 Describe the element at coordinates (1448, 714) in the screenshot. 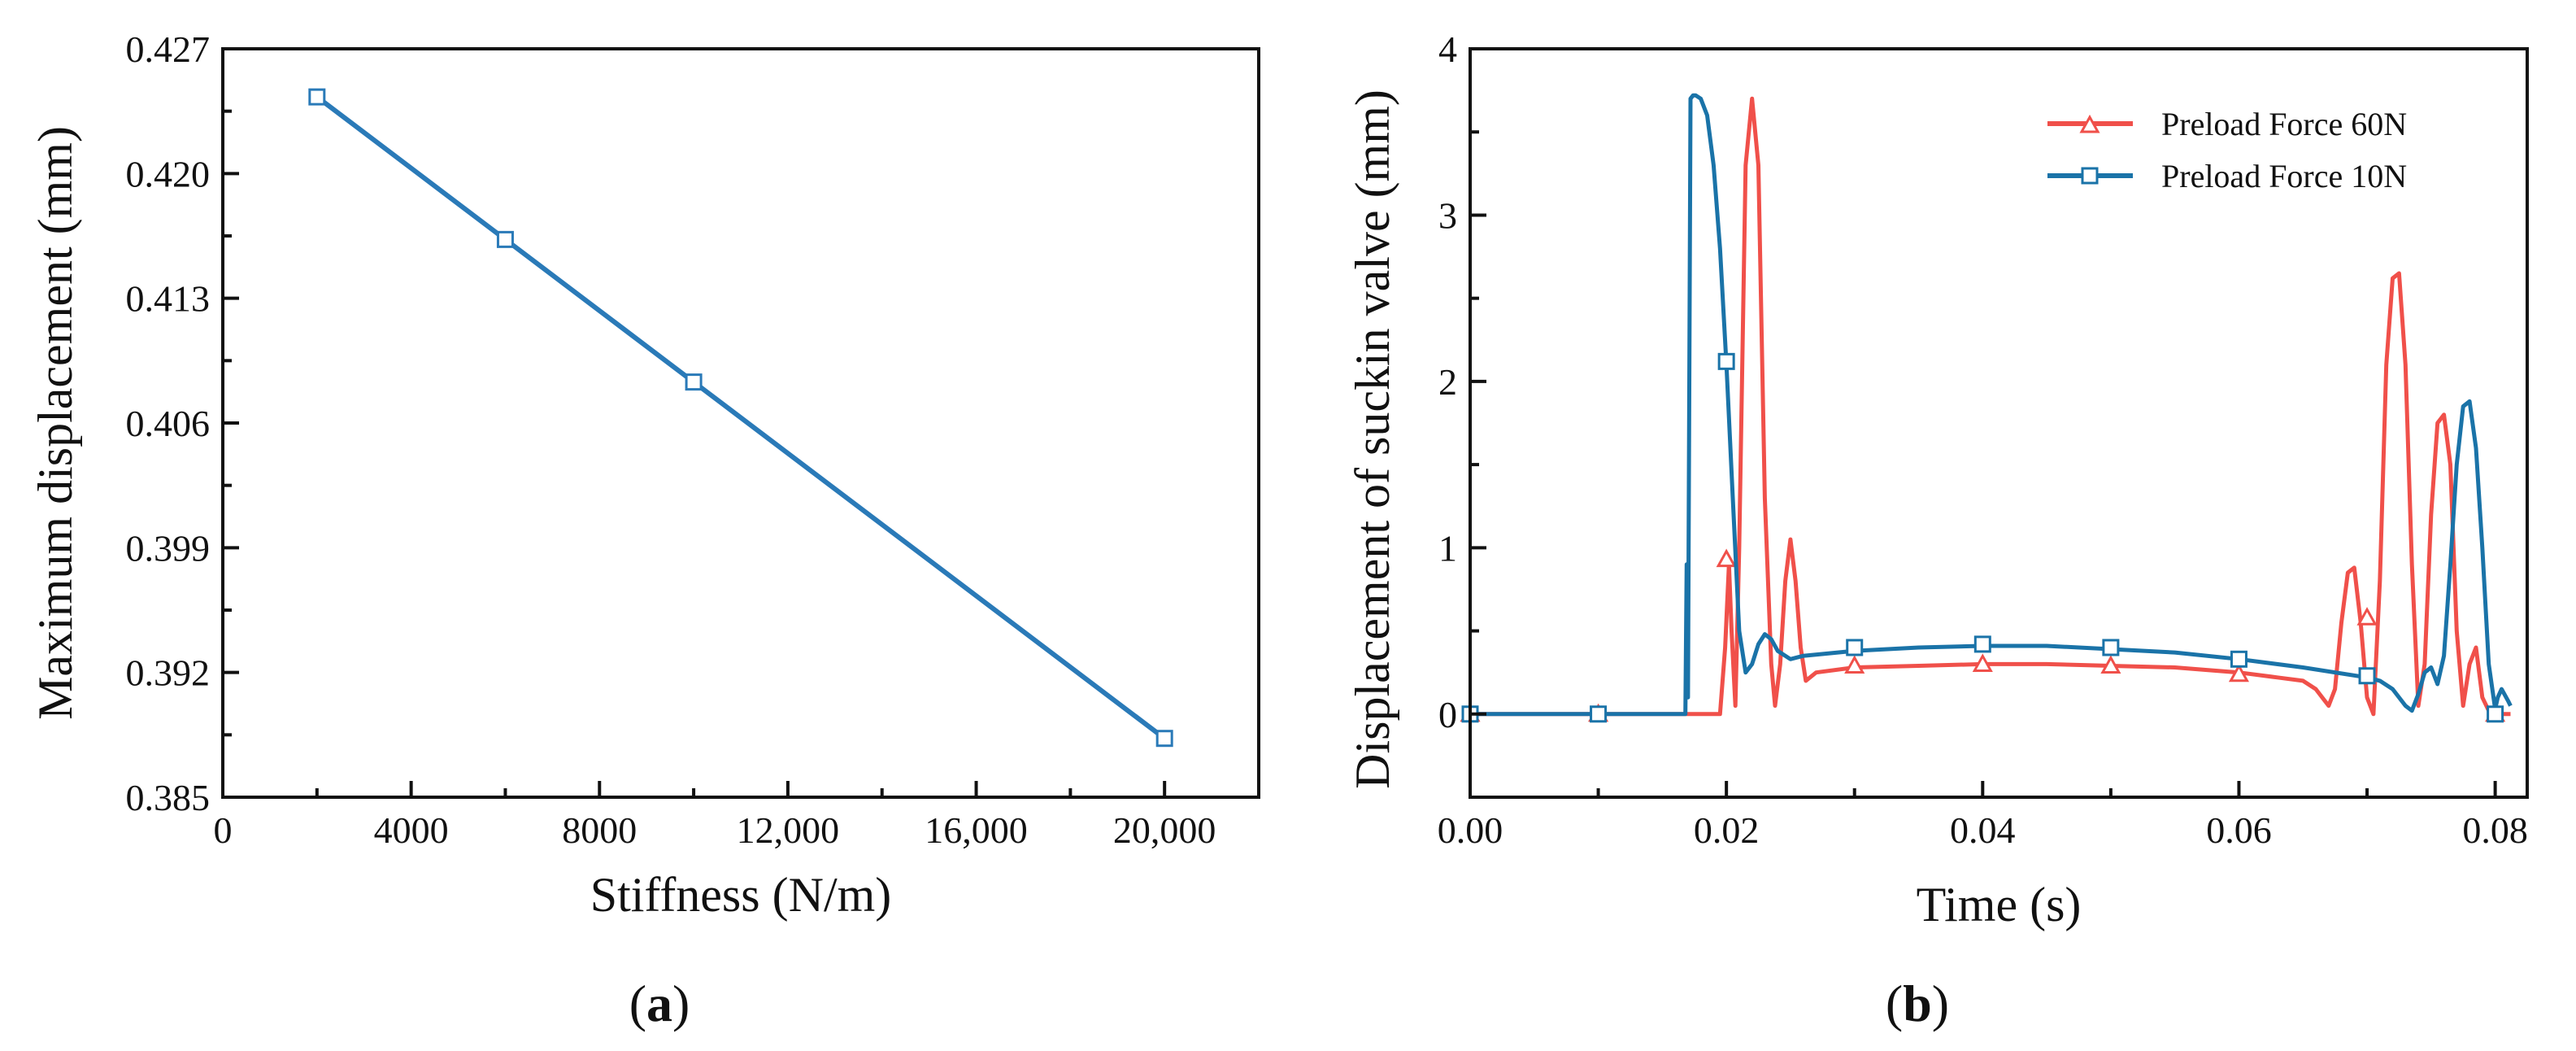

I see `panel-b-y-tick-label: 0` at that location.